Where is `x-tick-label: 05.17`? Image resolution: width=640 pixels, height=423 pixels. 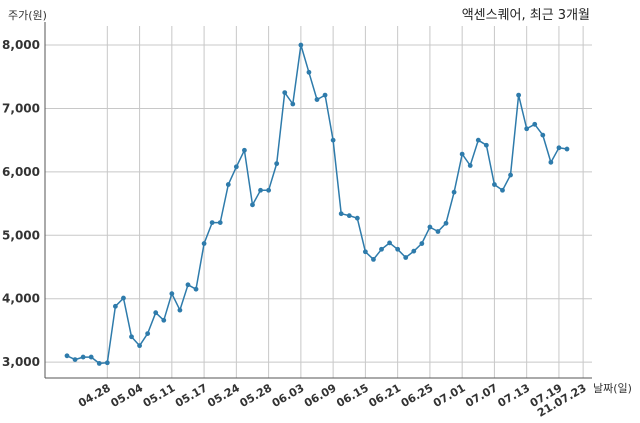 x-tick-label: 05.17 is located at coordinates (191, 395).